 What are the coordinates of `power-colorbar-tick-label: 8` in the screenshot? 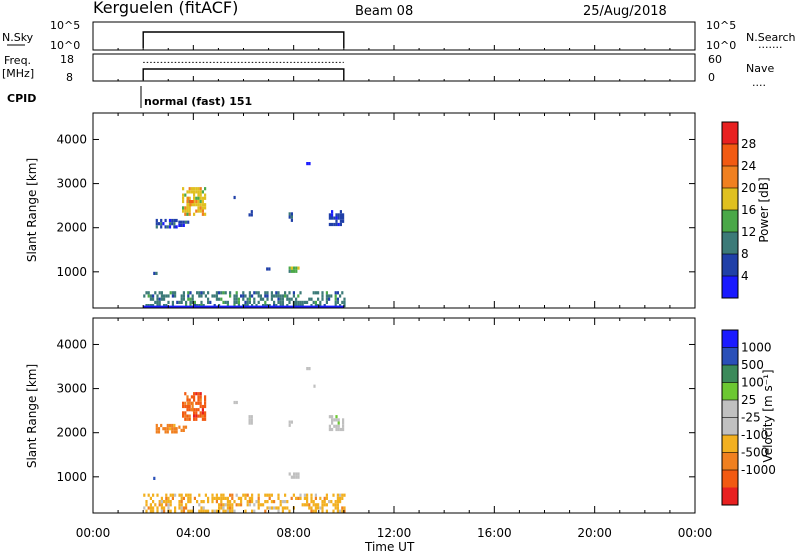 It's located at (745, 254).